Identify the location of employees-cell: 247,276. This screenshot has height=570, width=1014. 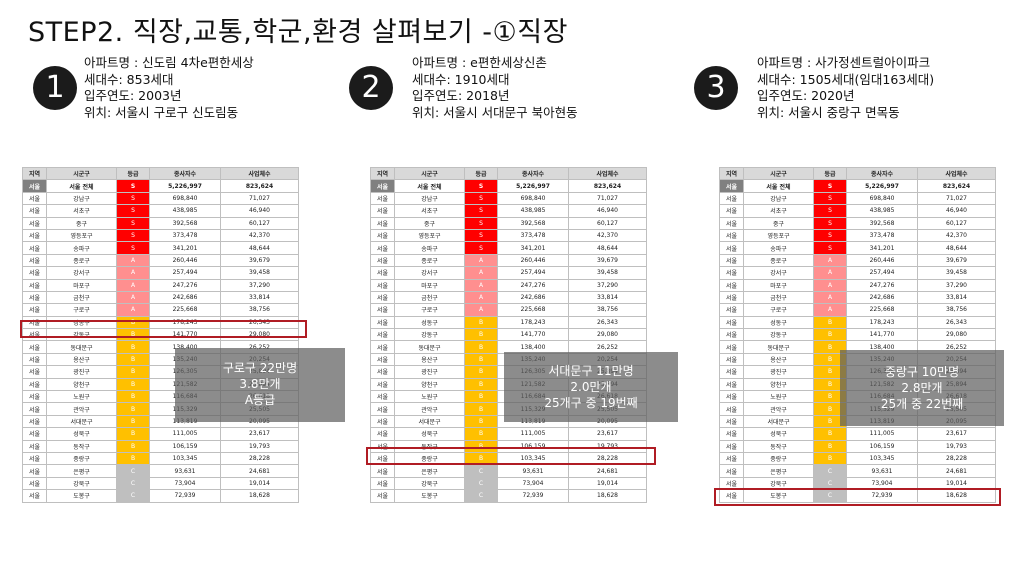
(533, 285).